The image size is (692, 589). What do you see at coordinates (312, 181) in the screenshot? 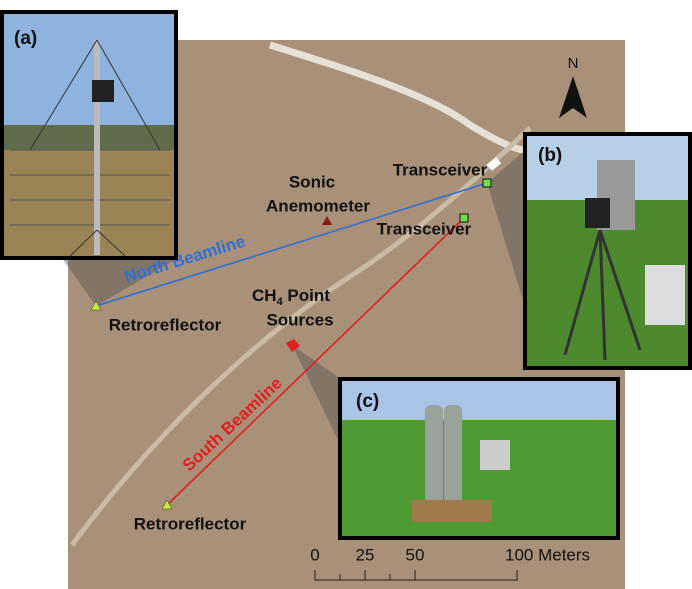
I see `label: Sonic` at bounding box center [312, 181].